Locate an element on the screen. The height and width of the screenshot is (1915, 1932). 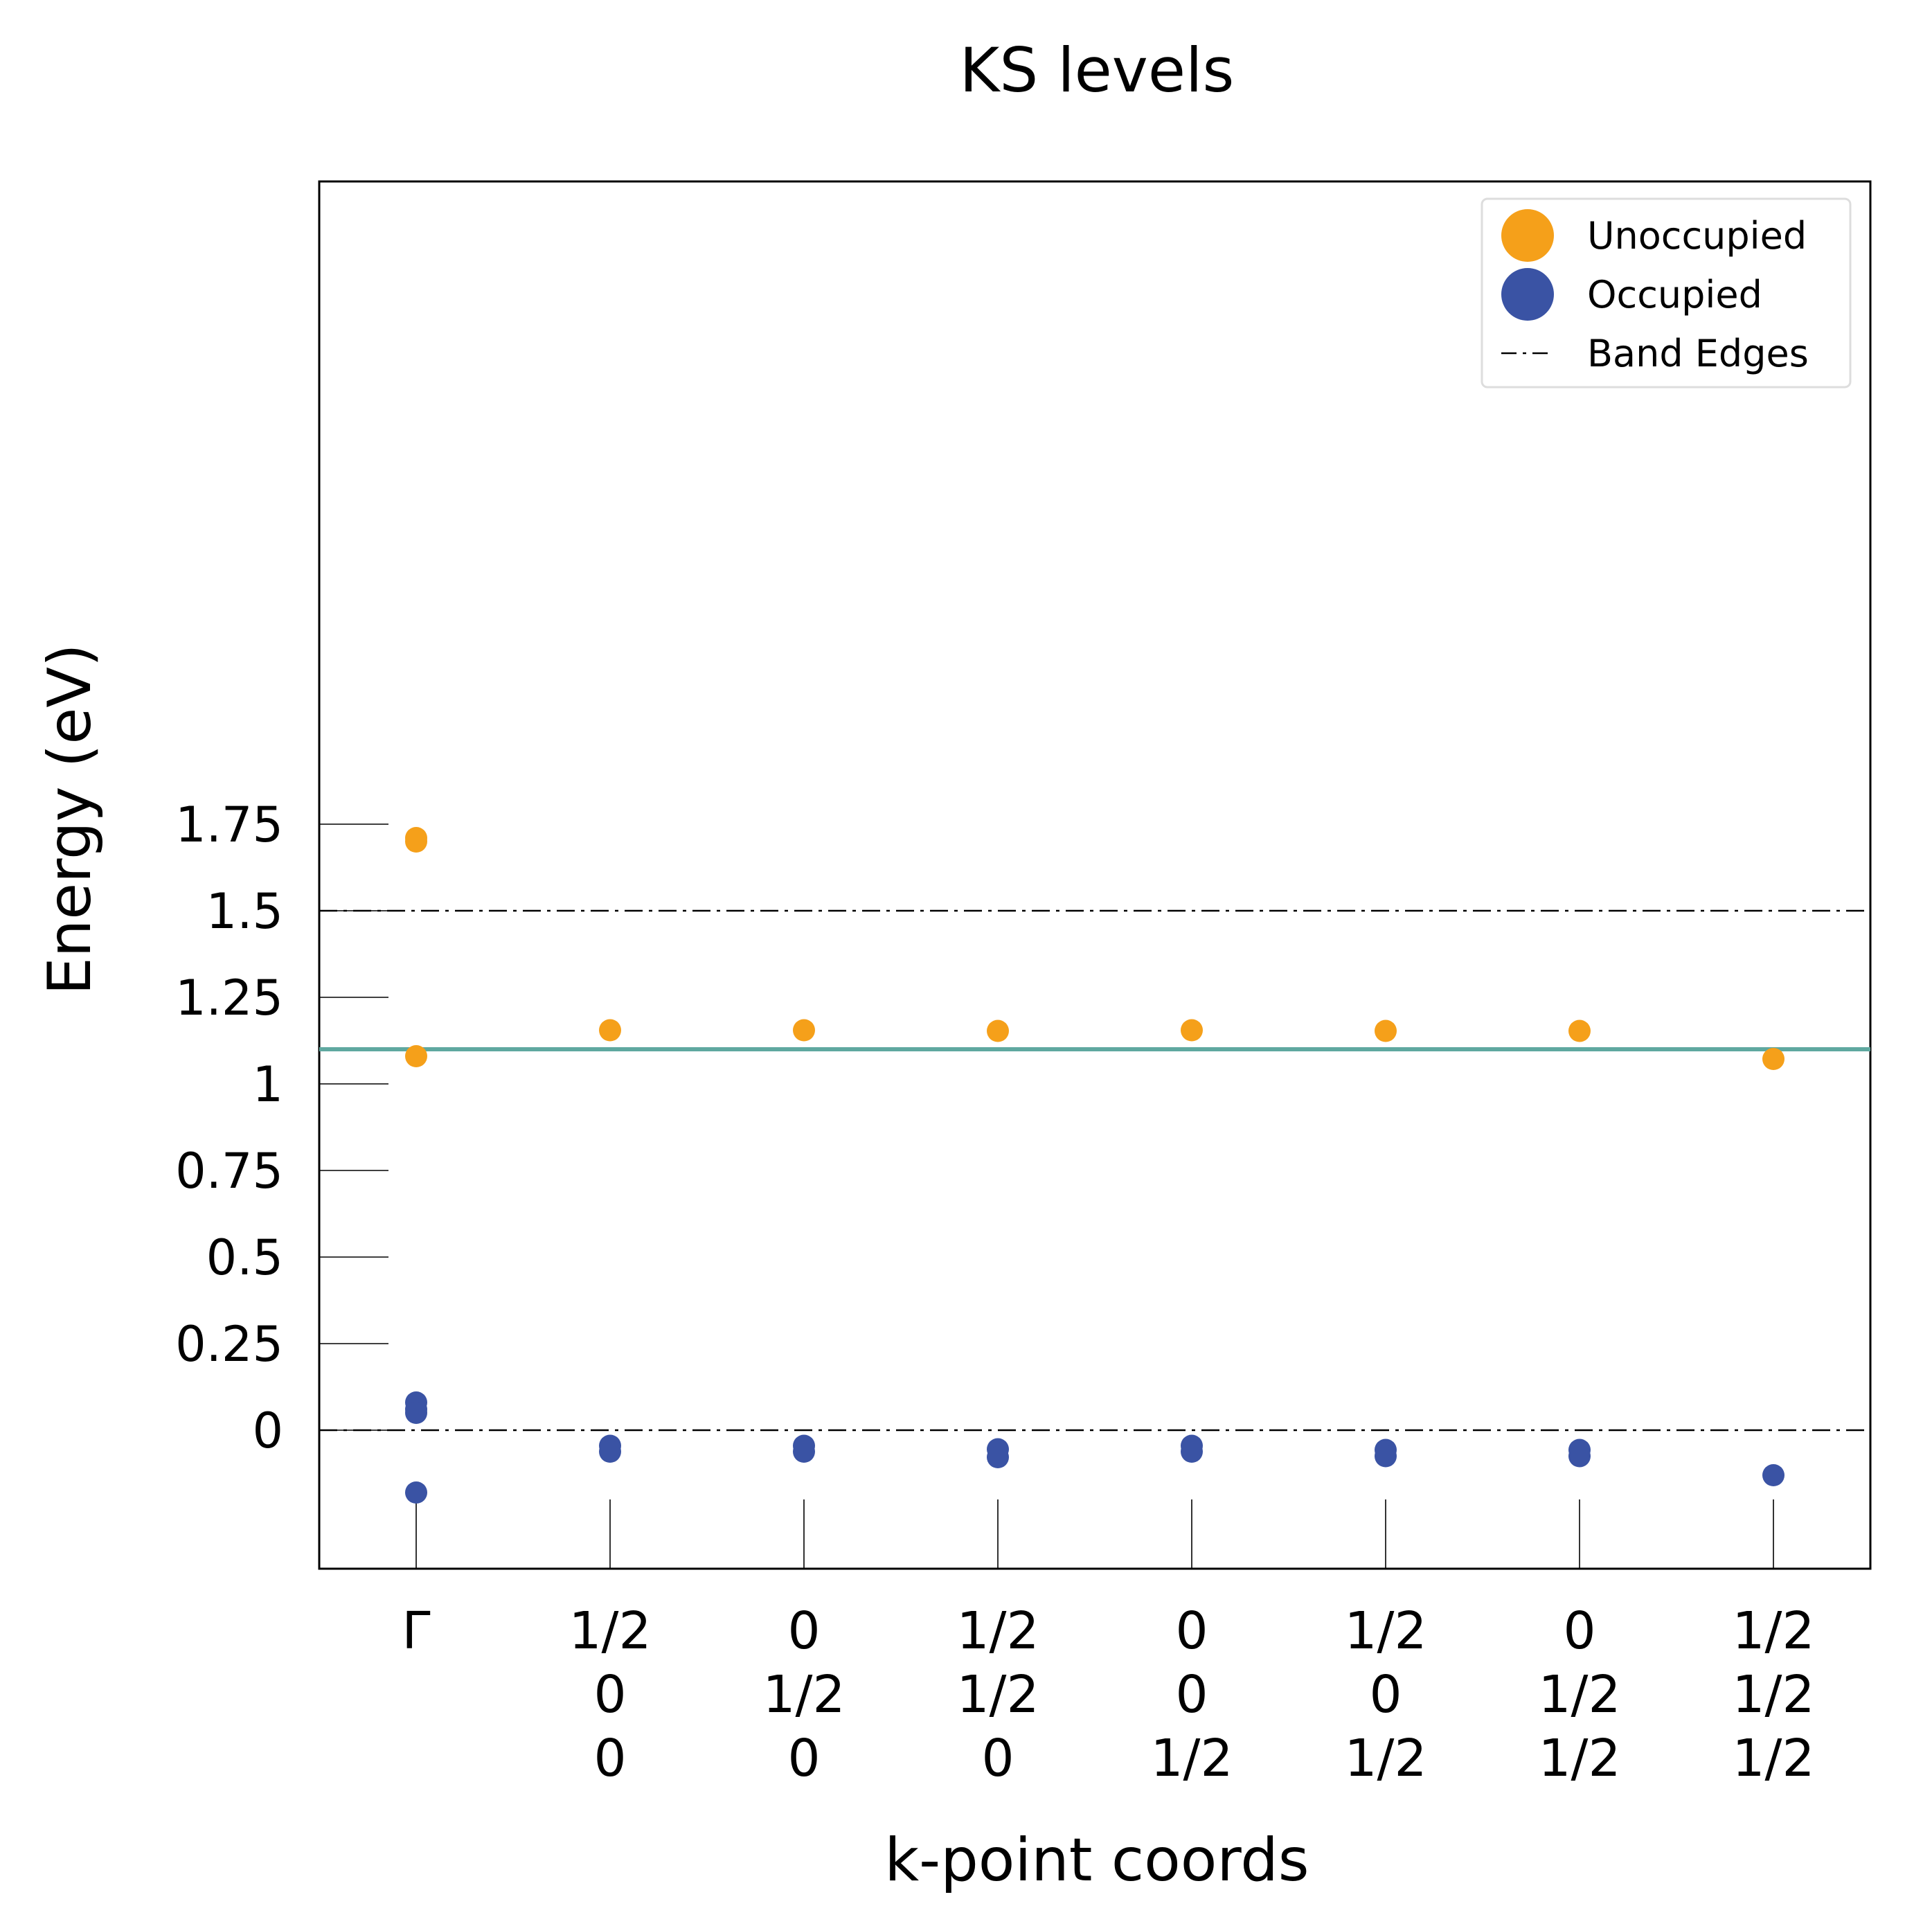
legend: Unoccupied Occupied Band Edges is located at coordinates (1666, 293).